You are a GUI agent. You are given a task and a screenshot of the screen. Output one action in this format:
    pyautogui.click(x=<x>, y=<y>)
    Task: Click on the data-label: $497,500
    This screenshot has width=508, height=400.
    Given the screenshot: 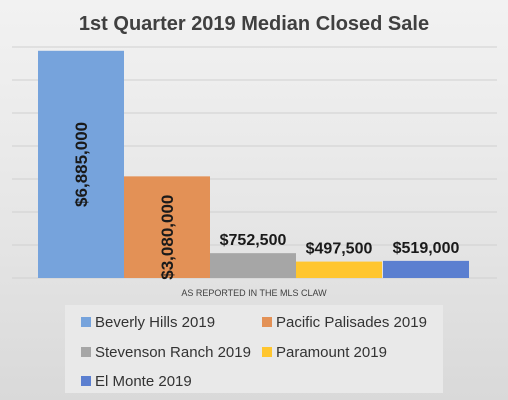 What is the action you would take?
    pyautogui.click(x=339, y=249)
    